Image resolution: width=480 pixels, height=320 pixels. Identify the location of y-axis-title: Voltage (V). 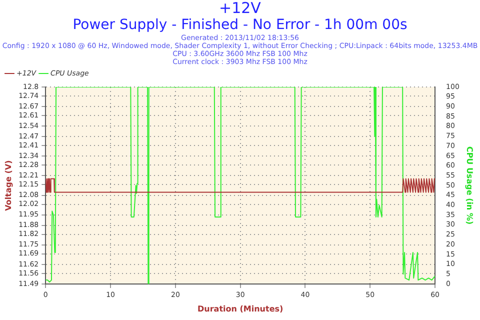
(8, 185).